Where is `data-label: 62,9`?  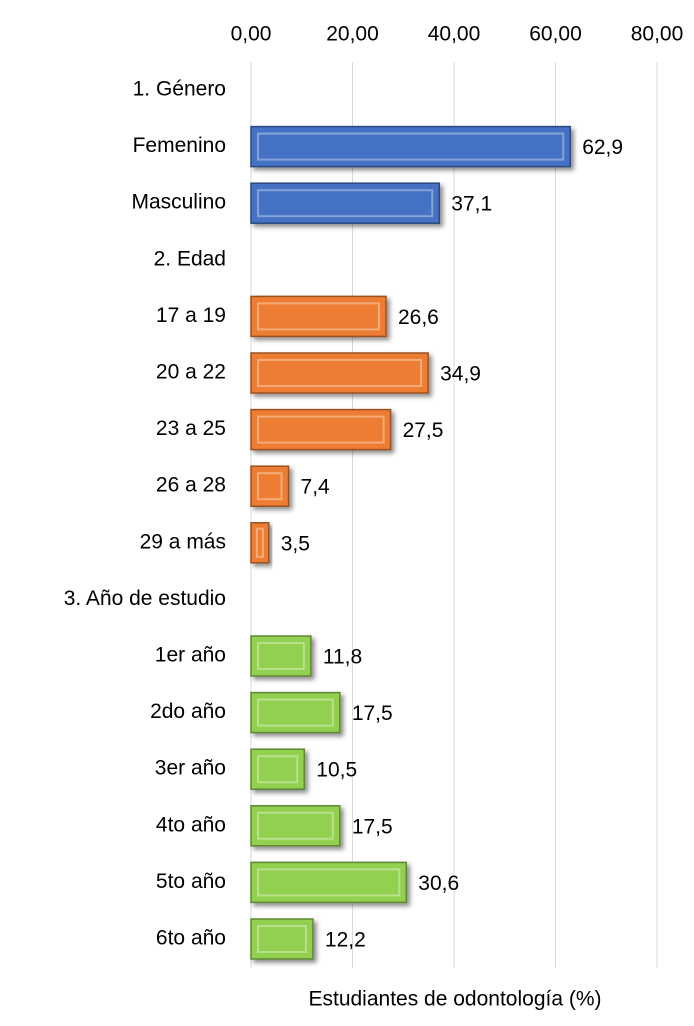
data-label: 62,9 is located at coordinates (602, 147).